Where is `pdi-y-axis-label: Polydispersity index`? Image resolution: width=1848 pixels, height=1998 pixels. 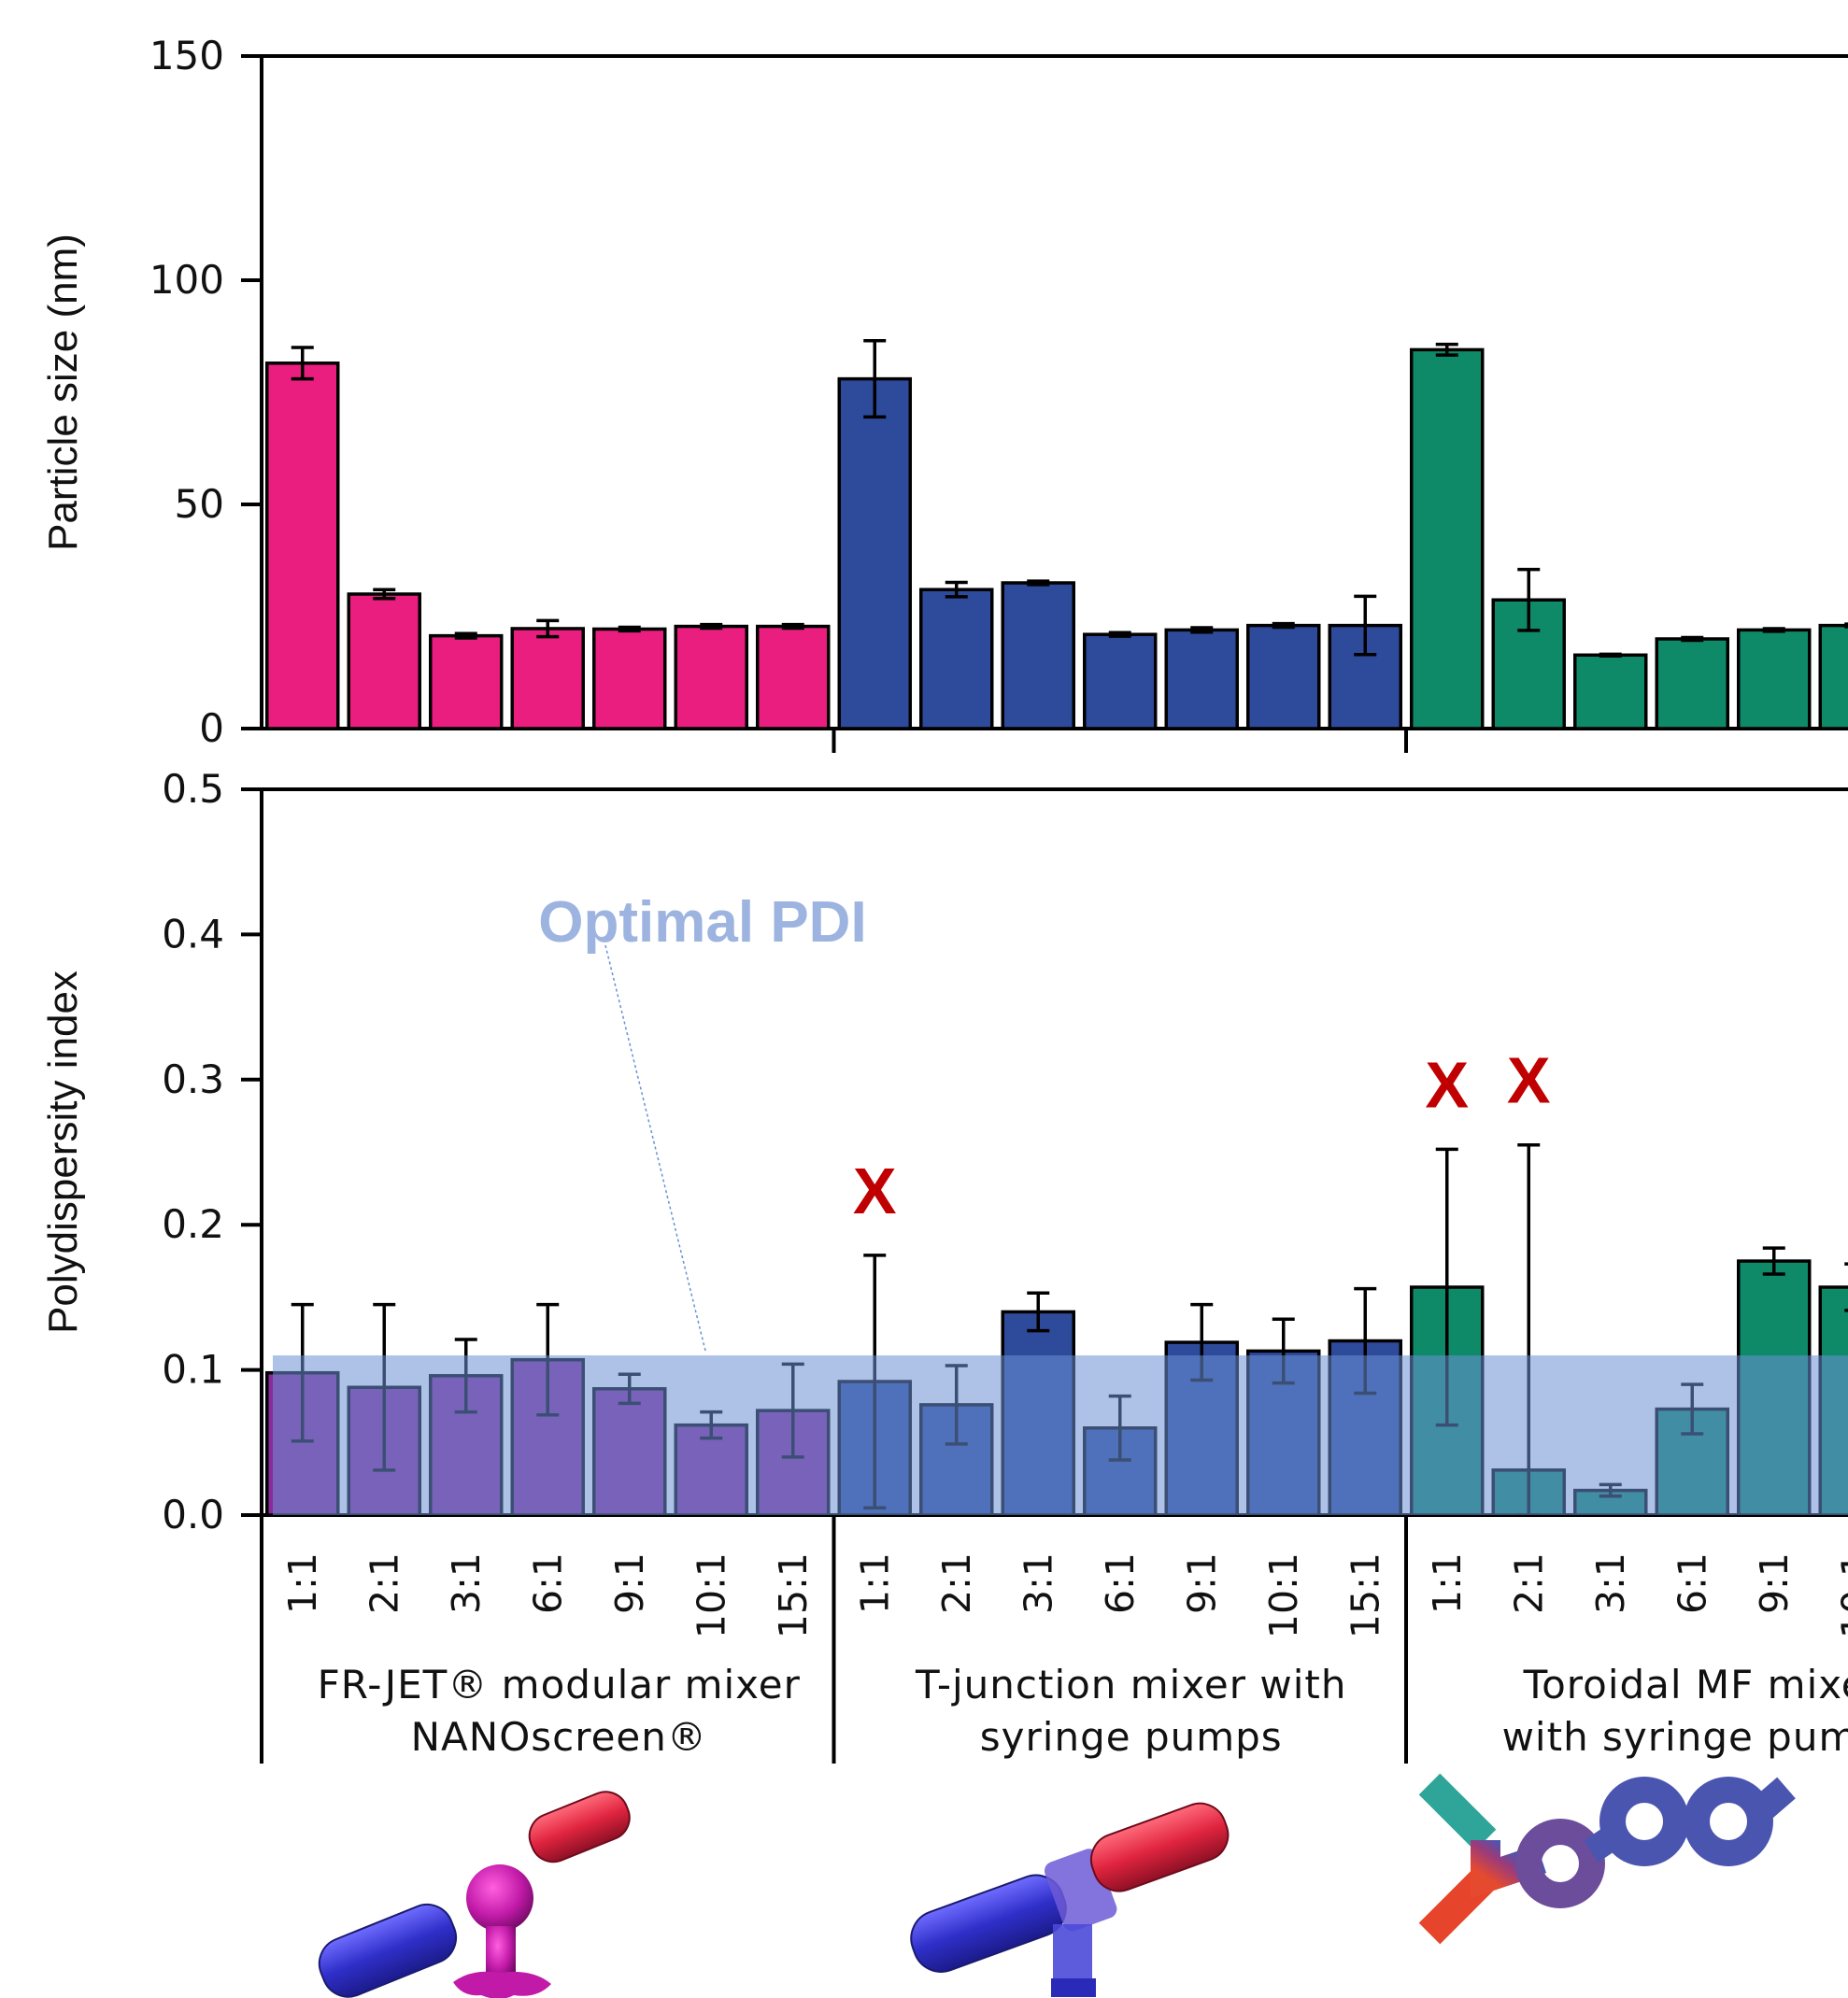 pdi-y-axis-label: Polydispersity index is located at coordinates (63, 1152).